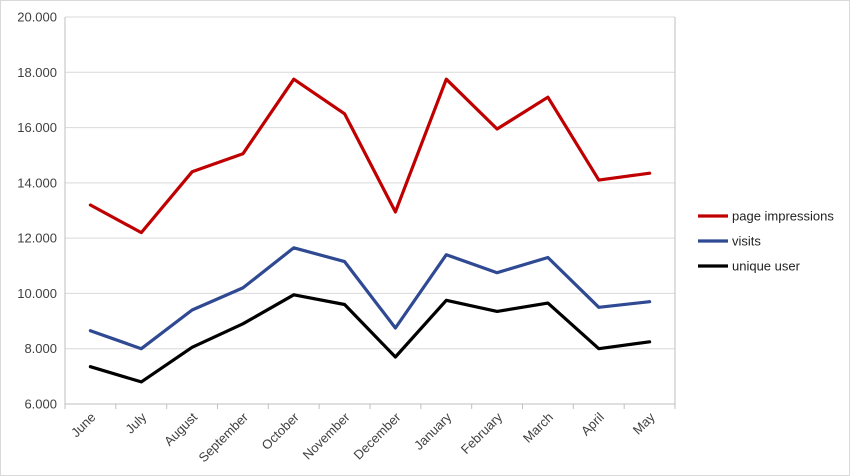 The width and height of the screenshot is (850, 476). Describe the element at coordinates (37, 17) in the screenshot. I see `y-tick-label: 20.000` at that location.